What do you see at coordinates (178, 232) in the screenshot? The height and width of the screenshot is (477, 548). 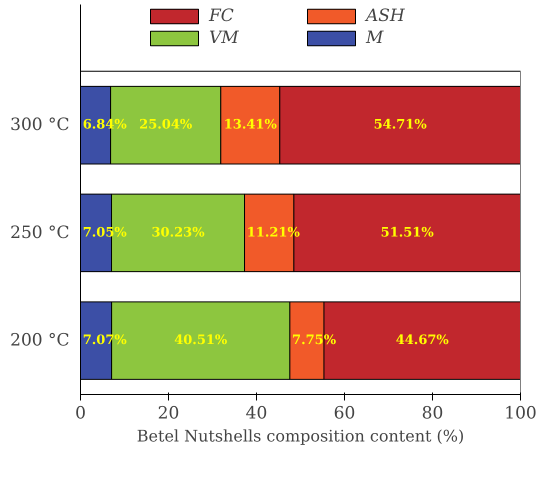 I see `data-label: 30.23%` at bounding box center [178, 232].